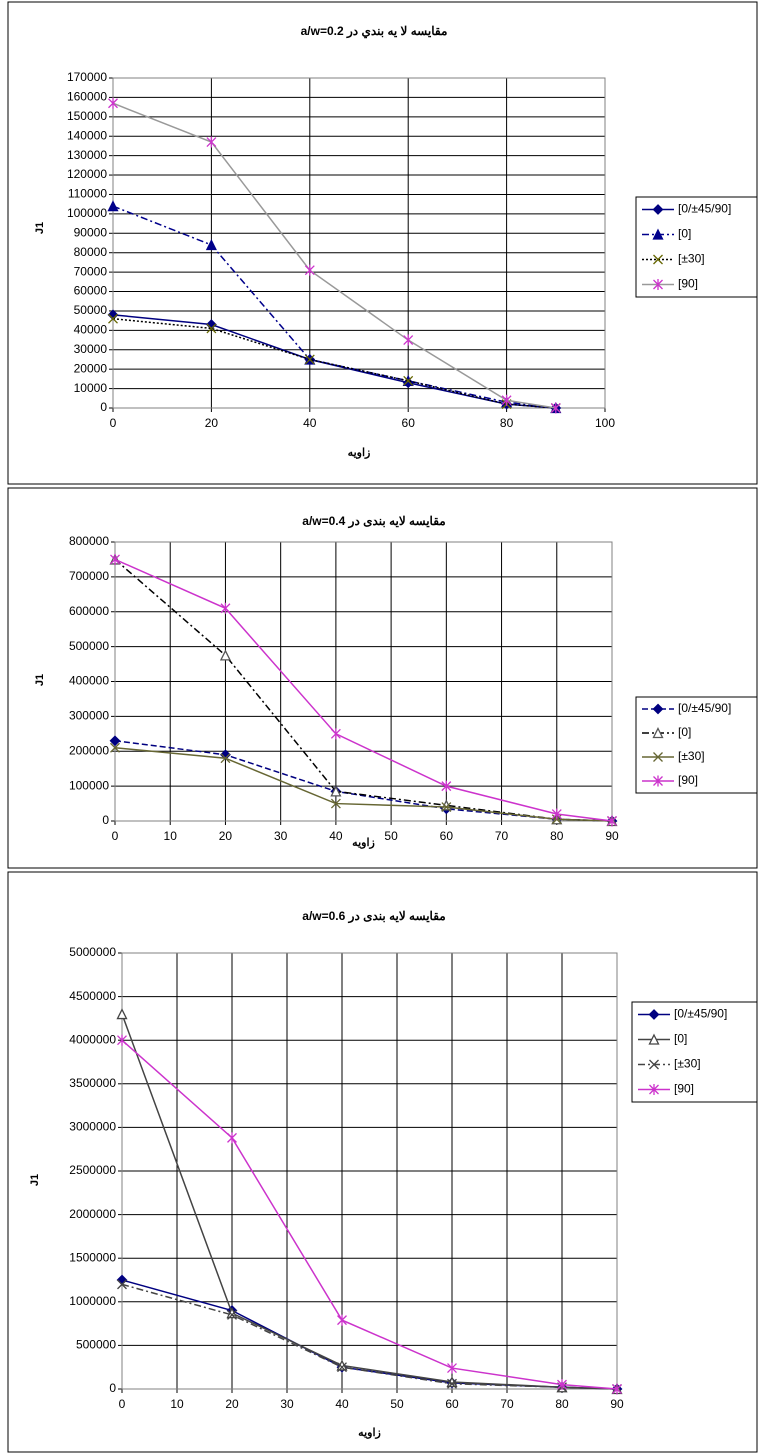  I want to click on y-tick-label: 130000, so click(87, 155).